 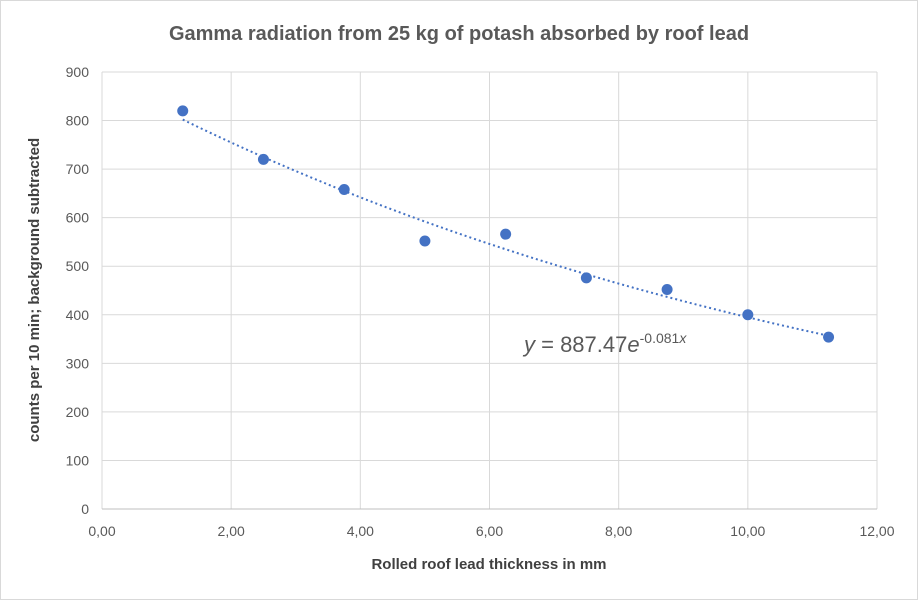 What do you see at coordinates (360, 531) in the screenshot?
I see `x-tick-label: 4,00` at bounding box center [360, 531].